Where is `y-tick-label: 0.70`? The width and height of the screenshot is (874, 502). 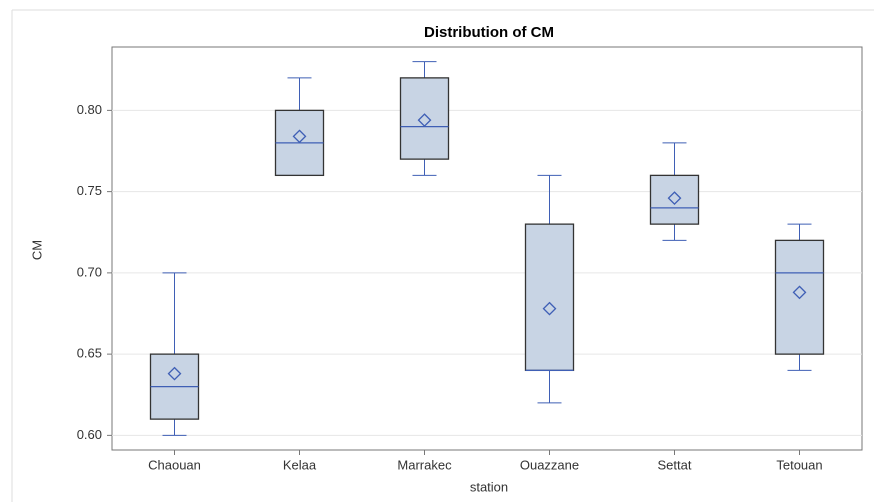 y-tick-label: 0.70 is located at coordinates (89, 271).